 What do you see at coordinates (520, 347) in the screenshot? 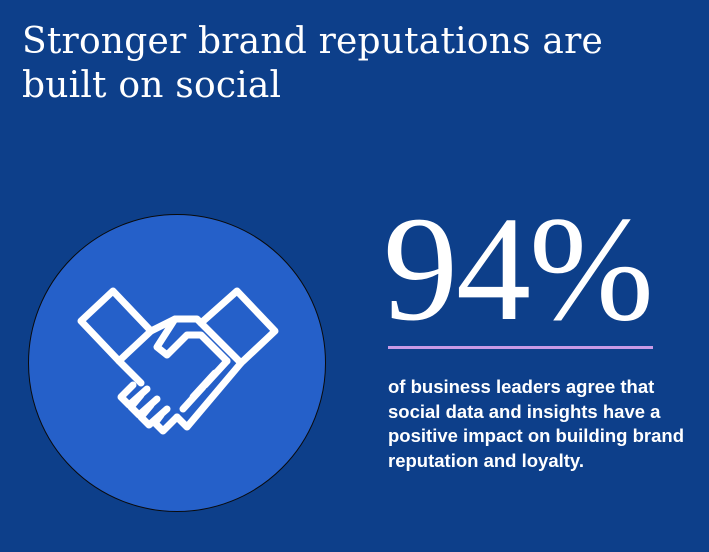
I see `divider` at bounding box center [520, 347].